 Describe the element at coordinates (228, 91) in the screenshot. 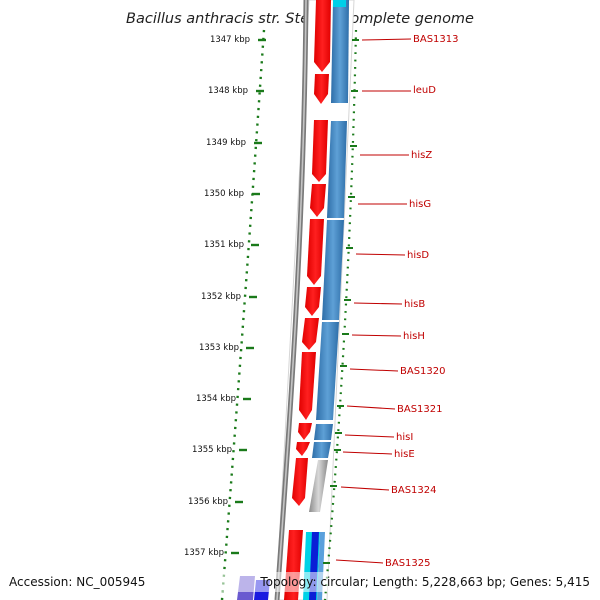

I see `kbp-label: 1348 kbp` at that location.